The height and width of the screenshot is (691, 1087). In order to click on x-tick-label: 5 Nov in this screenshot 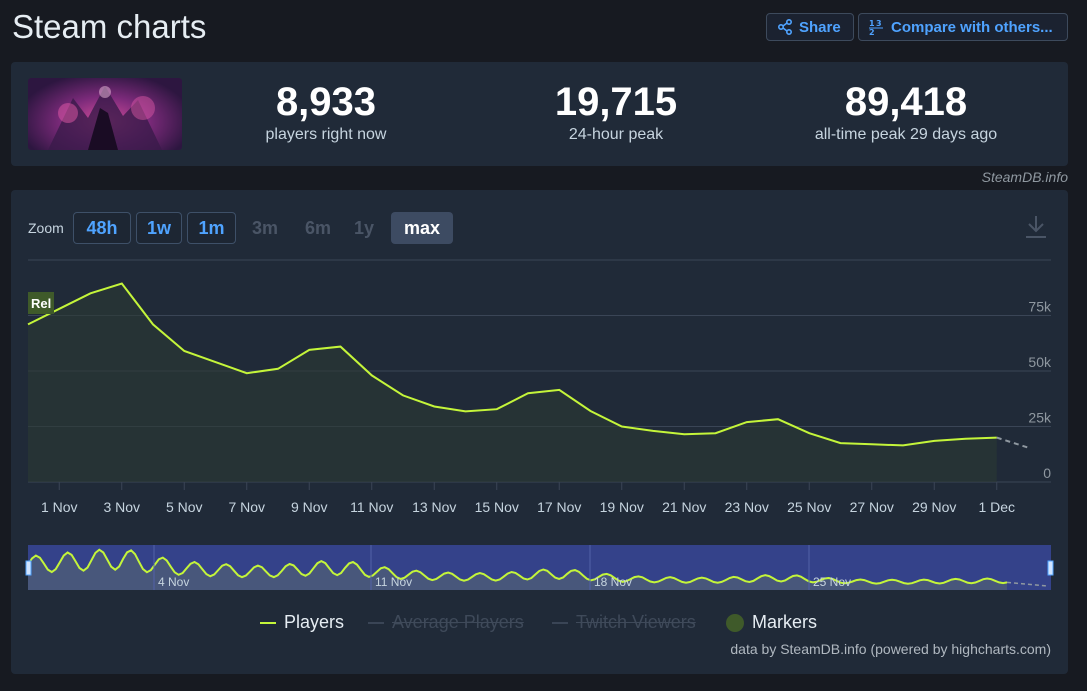, I will do `click(184, 507)`.